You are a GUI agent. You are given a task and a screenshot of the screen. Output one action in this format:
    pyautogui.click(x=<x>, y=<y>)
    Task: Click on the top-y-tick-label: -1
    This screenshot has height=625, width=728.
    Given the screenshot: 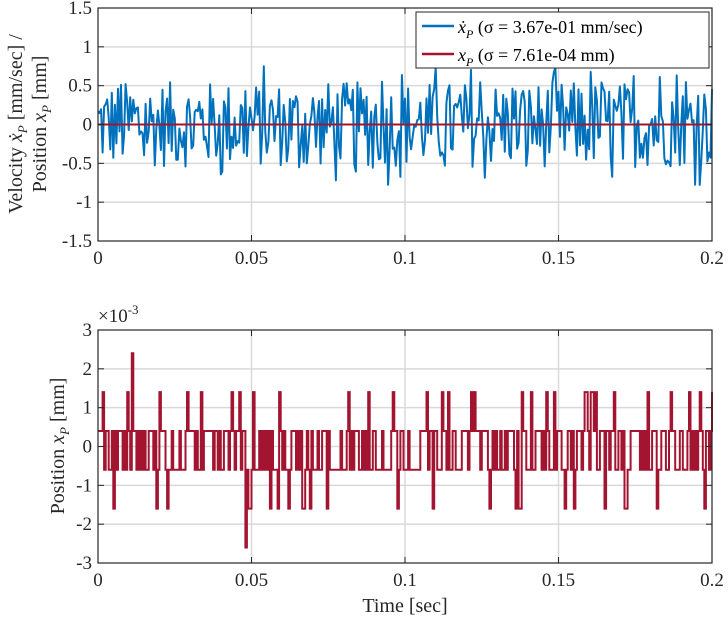 What is the action you would take?
    pyautogui.click(x=84, y=202)
    